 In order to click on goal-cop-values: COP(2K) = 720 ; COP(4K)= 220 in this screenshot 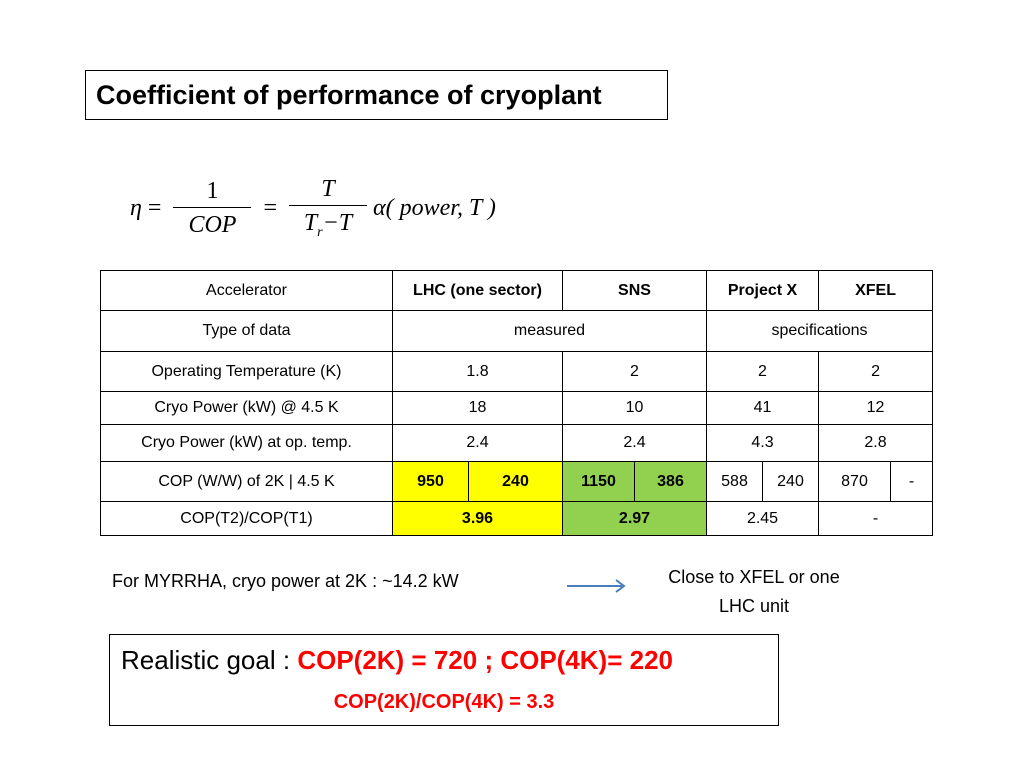, I will do `click(485, 660)`.